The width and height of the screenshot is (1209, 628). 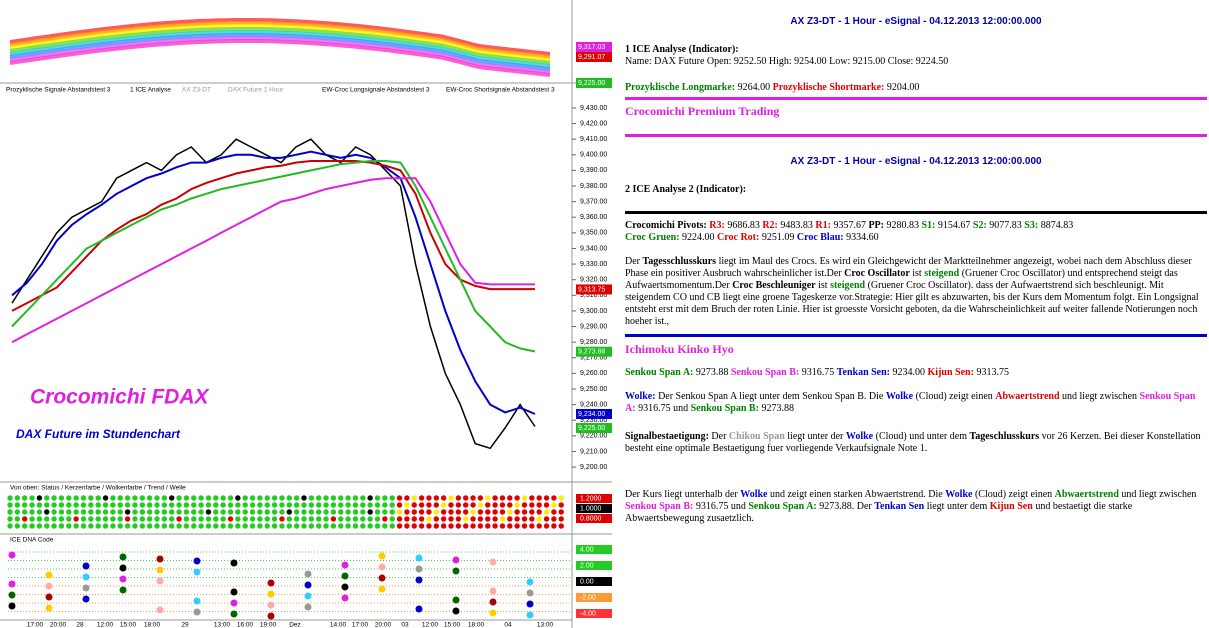 What do you see at coordinates (185, 625) in the screenshot?
I see `time-label: 29` at bounding box center [185, 625].